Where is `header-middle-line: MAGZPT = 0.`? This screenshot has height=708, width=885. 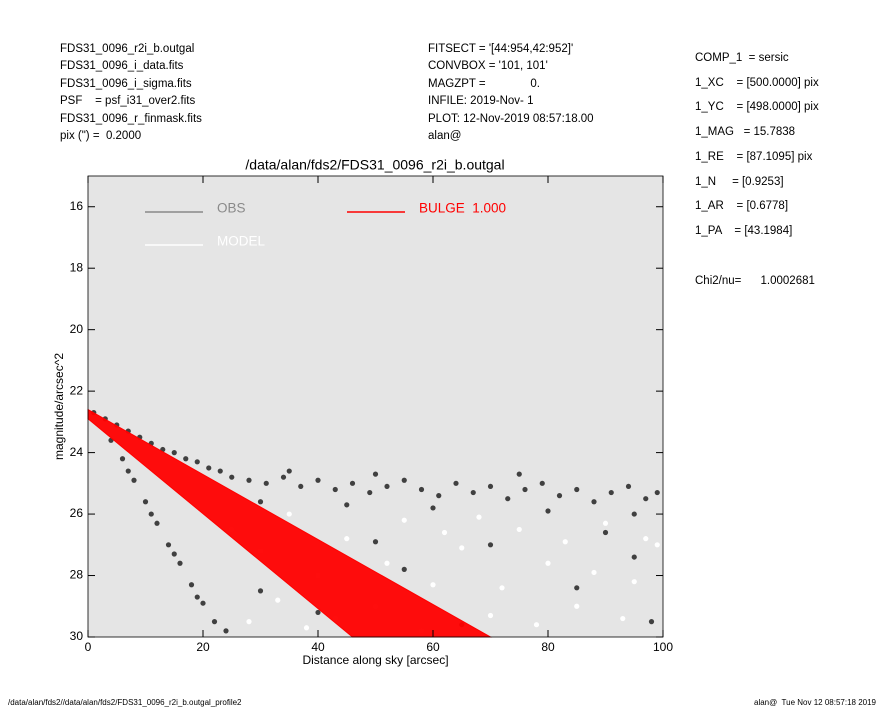
header-middle-line: MAGZPT = 0. is located at coordinates (484, 83).